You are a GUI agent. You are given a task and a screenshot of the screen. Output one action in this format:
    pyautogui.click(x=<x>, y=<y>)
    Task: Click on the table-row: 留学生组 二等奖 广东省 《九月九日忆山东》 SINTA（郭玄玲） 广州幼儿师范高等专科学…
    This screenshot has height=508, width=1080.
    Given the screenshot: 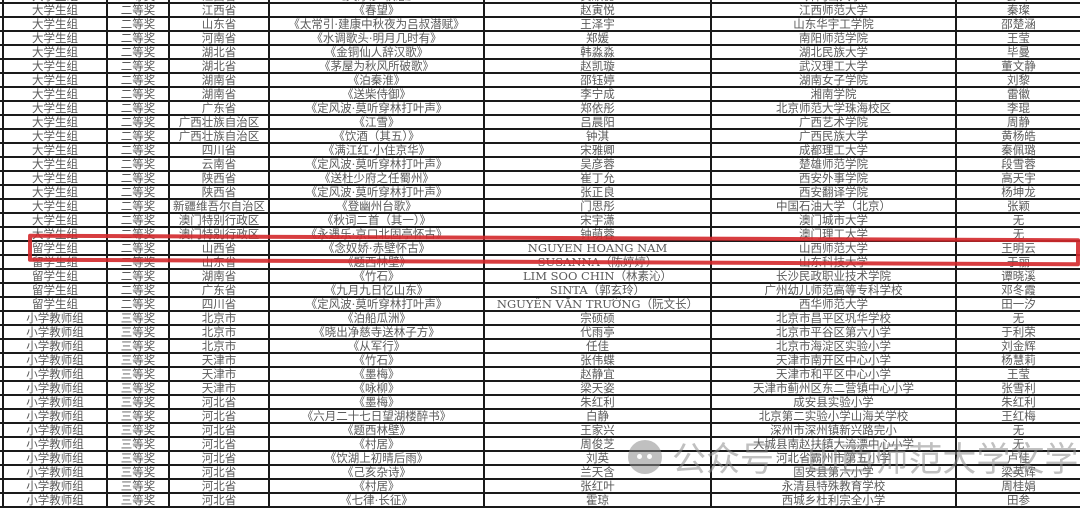 What is the action you would take?
    pyautogui.click(x=540, y=291)
    